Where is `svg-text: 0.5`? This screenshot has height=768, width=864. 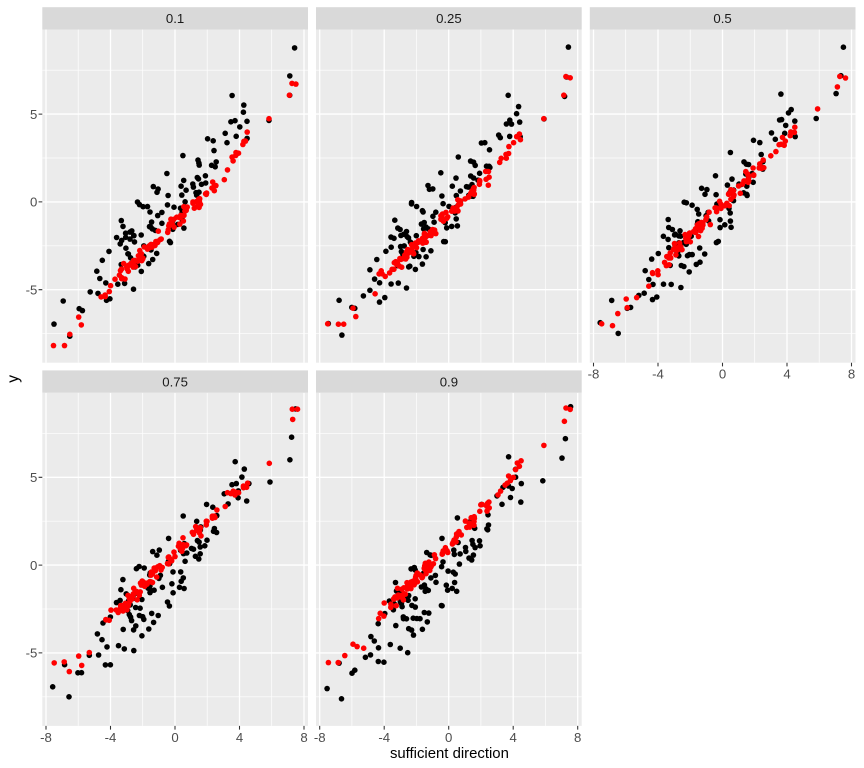 svg-text: 0.5 is located at coordinates (722, 18).